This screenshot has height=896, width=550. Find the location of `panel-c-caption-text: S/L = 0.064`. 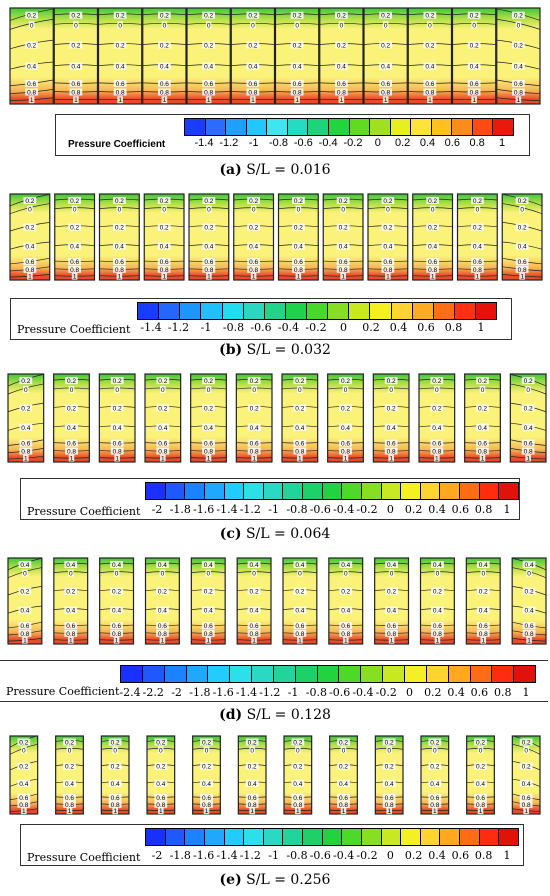

panel-c-caption-text: S/L = 0.064 is located at coordinates (288, 534).